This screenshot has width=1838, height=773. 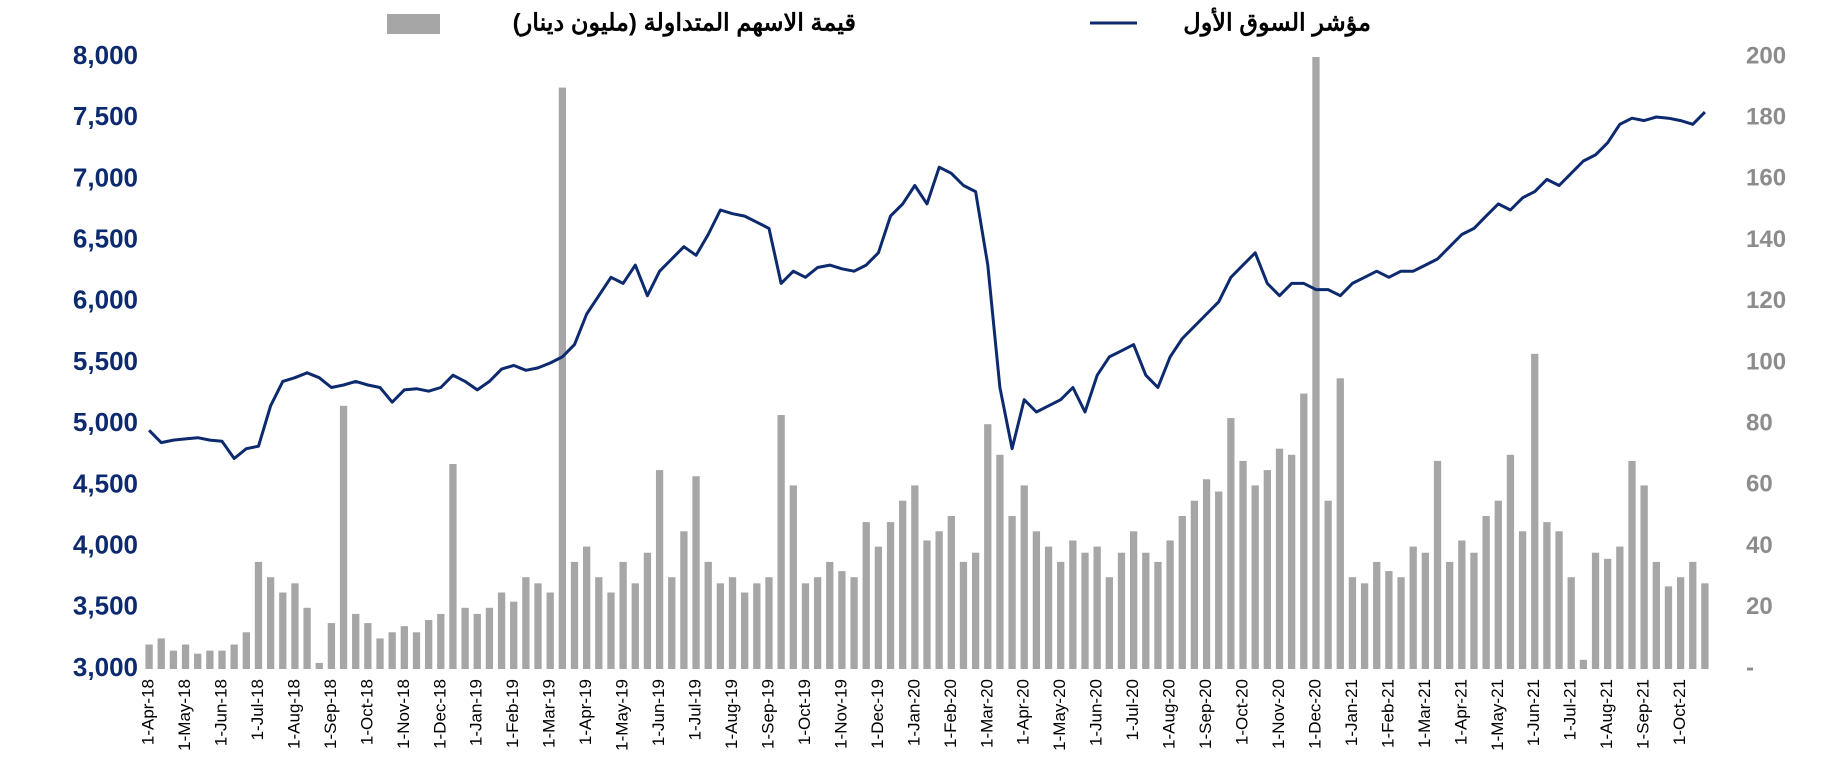 What do you see at coordinates (1096, 712) in the screenshot?
I see `x-tick-label: 1-Jun-20` at bounding box center [1096, 712].